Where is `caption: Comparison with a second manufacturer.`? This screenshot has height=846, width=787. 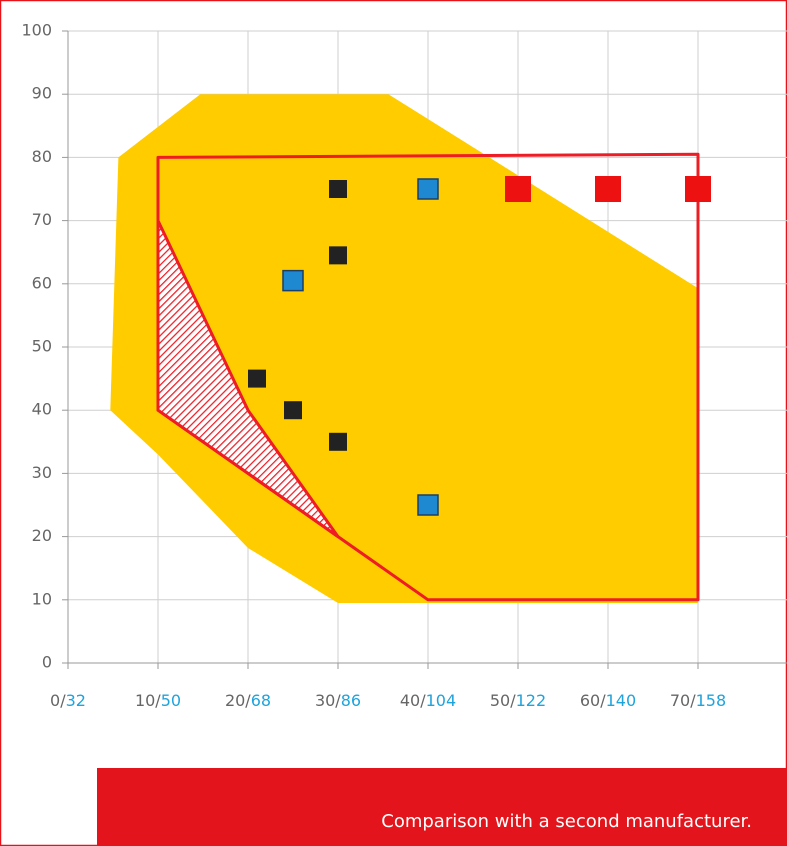
caption: Comparison with a second manufacturer. is located at coordinates (566, 821).